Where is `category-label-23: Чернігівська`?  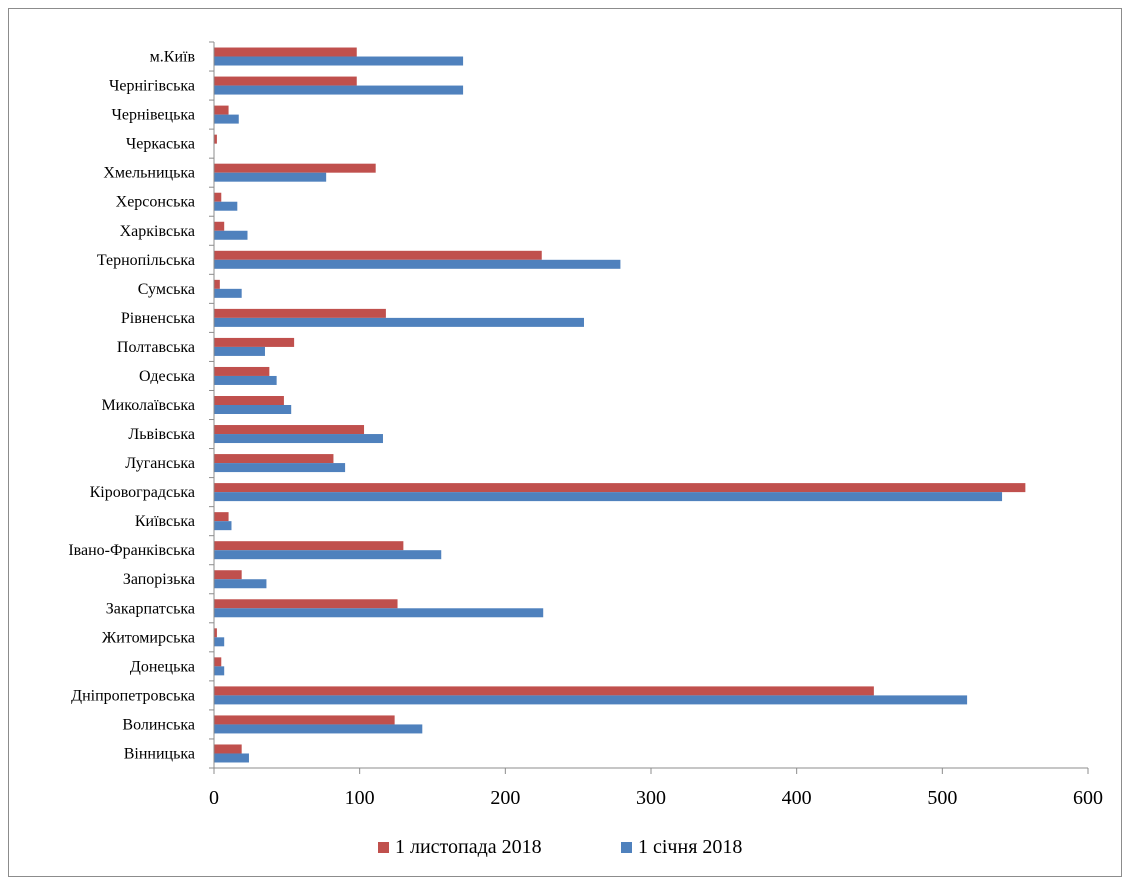
category-label-23: Чернігівська is located at coordinates (152, 86).